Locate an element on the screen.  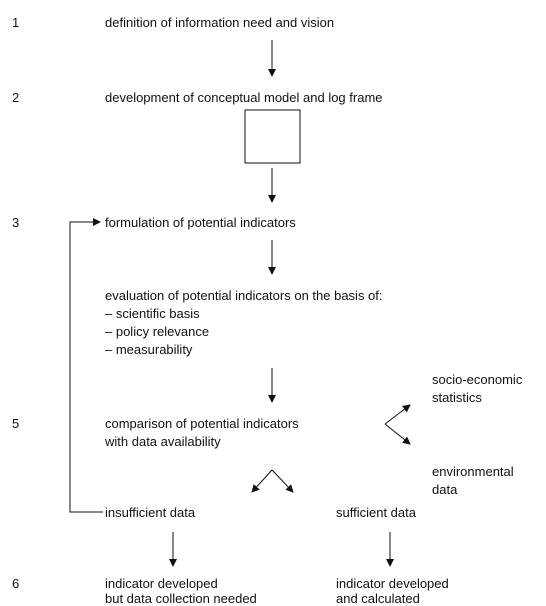
step-number: 6 is located at coordinates (15, 583).